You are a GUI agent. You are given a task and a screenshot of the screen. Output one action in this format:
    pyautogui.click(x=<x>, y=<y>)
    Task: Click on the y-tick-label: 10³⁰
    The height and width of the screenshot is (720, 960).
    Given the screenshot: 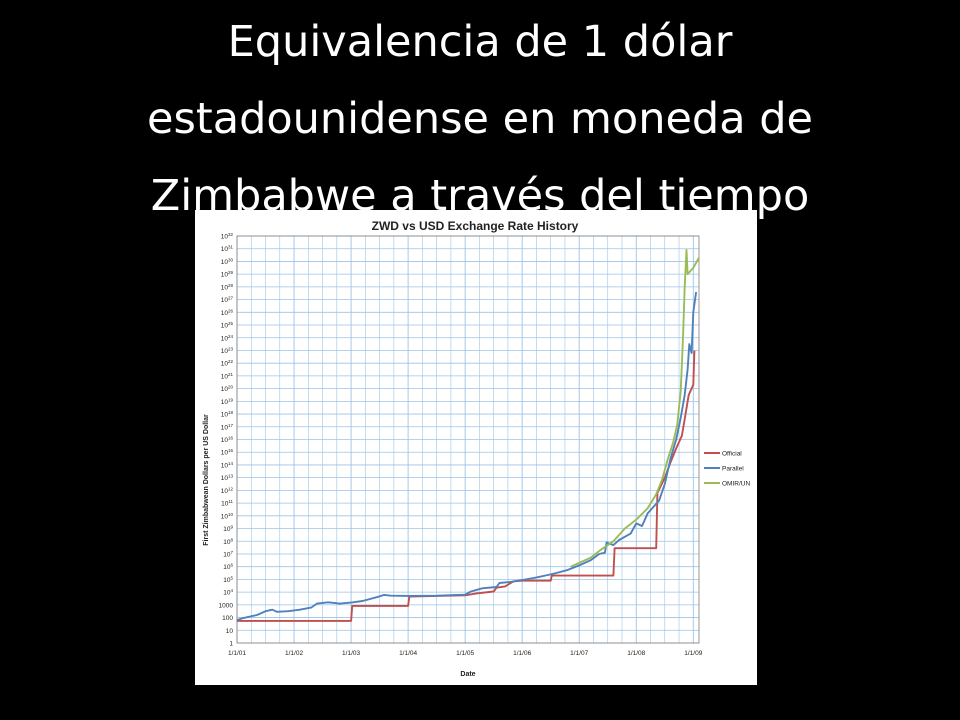 What is the action you would take?
    pyautogui.click(x=227, y=261)
    